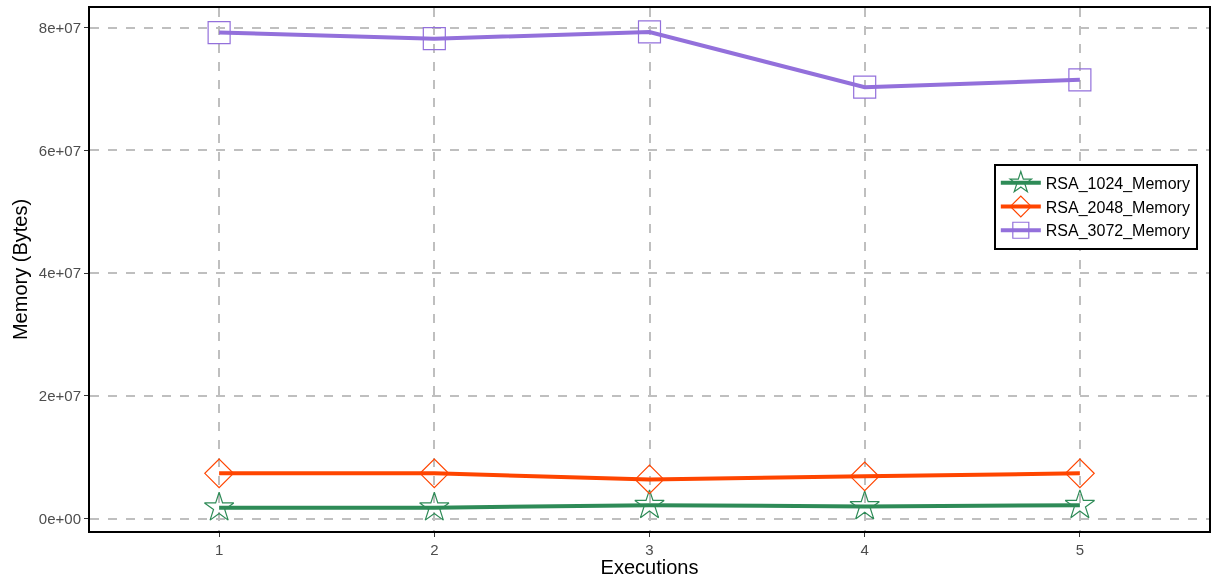 This screenshot has width=1213, height=578. I want to click on x-tick-label: 1, so click(219, 549).